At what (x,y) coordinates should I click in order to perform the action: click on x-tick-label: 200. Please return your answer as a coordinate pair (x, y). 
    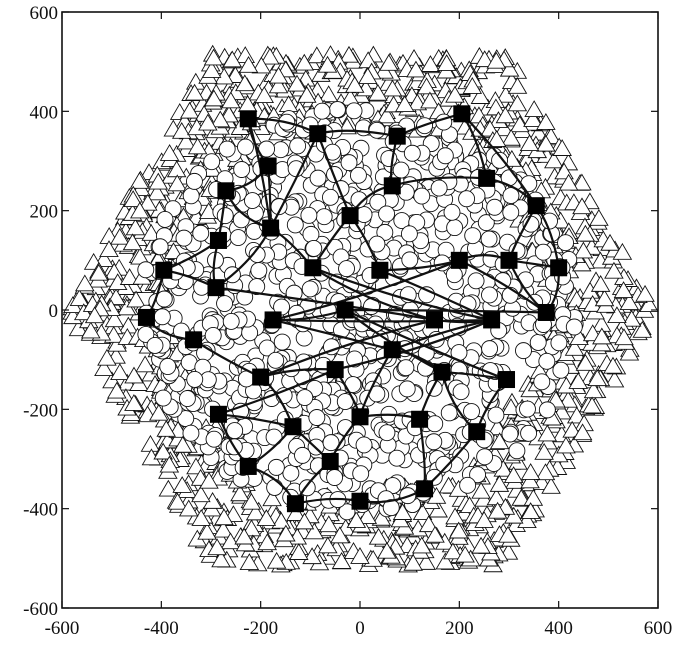
    Looking at the image, I should click on (459, 628).